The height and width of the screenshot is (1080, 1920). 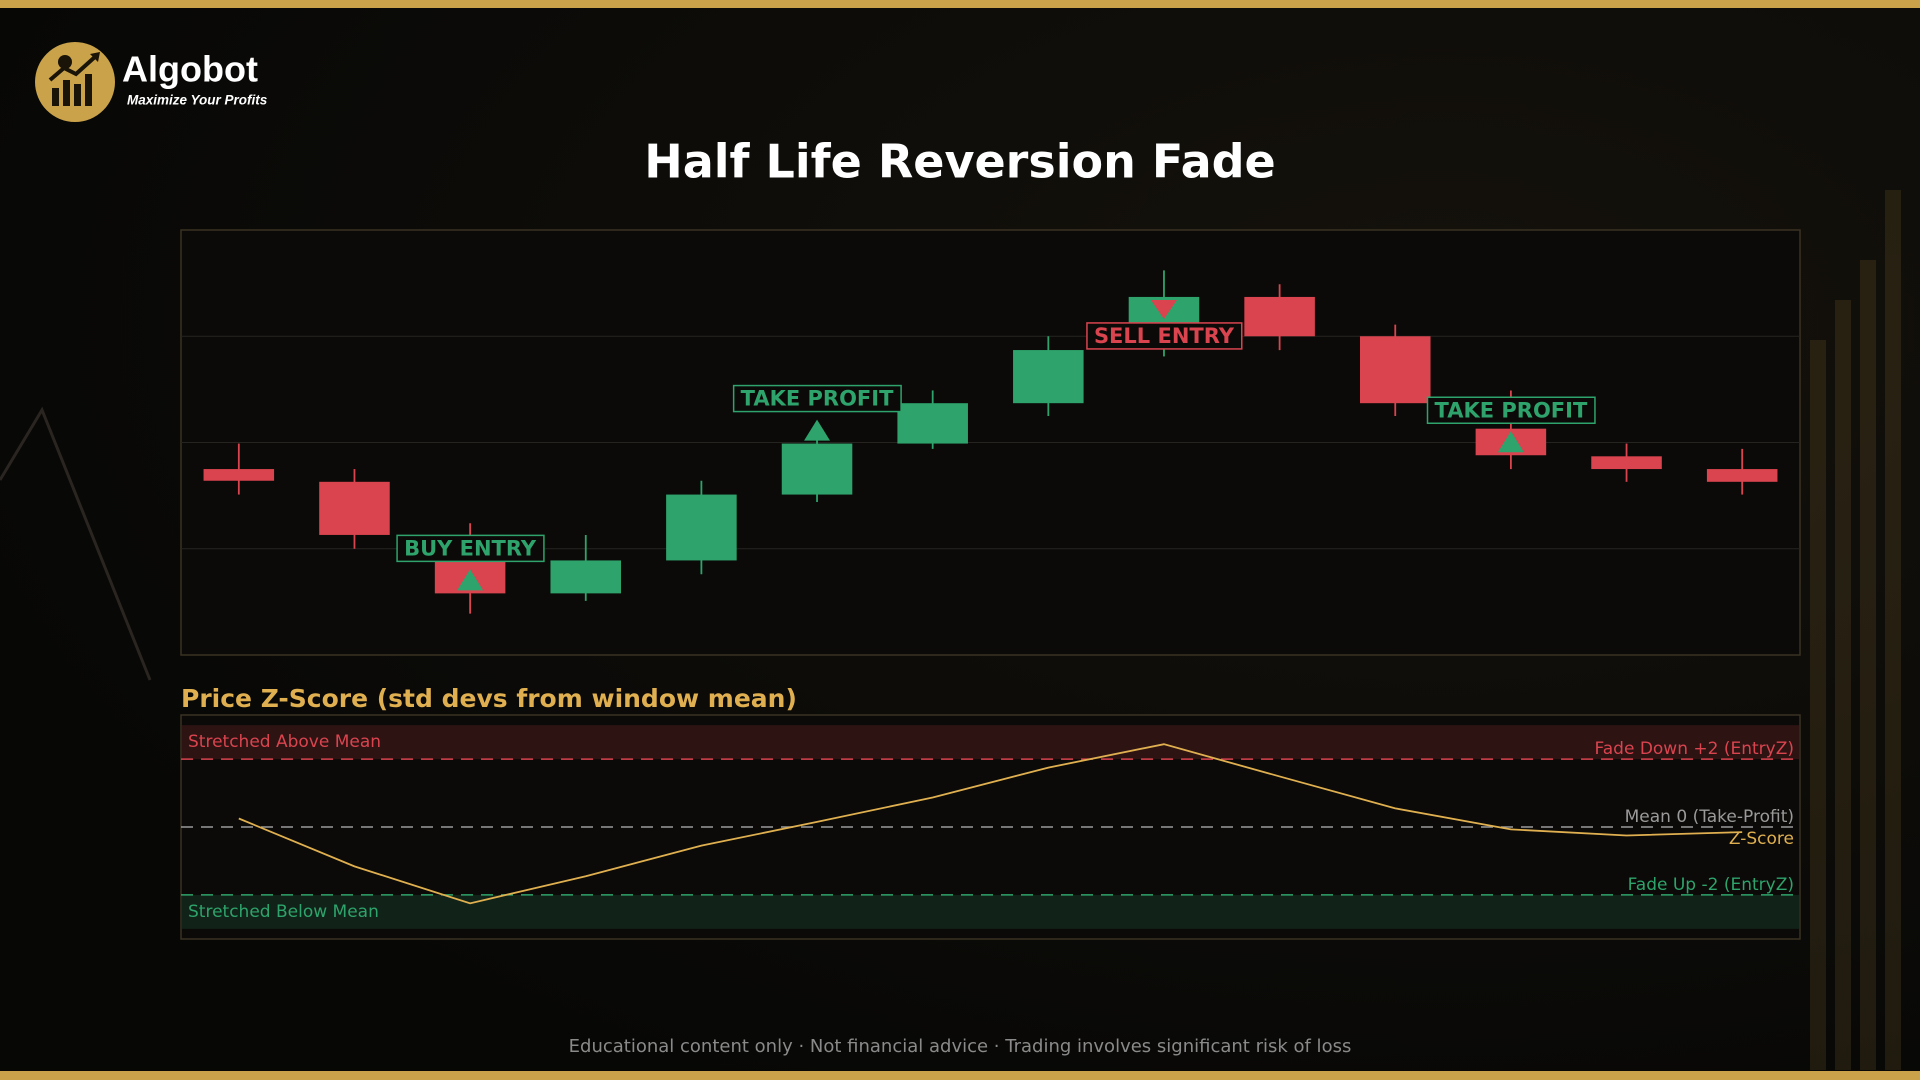 What do you see at coordinates (1163, 309) in the screenshot?
I see `sell-marker` at bounding box center [1163, 309].